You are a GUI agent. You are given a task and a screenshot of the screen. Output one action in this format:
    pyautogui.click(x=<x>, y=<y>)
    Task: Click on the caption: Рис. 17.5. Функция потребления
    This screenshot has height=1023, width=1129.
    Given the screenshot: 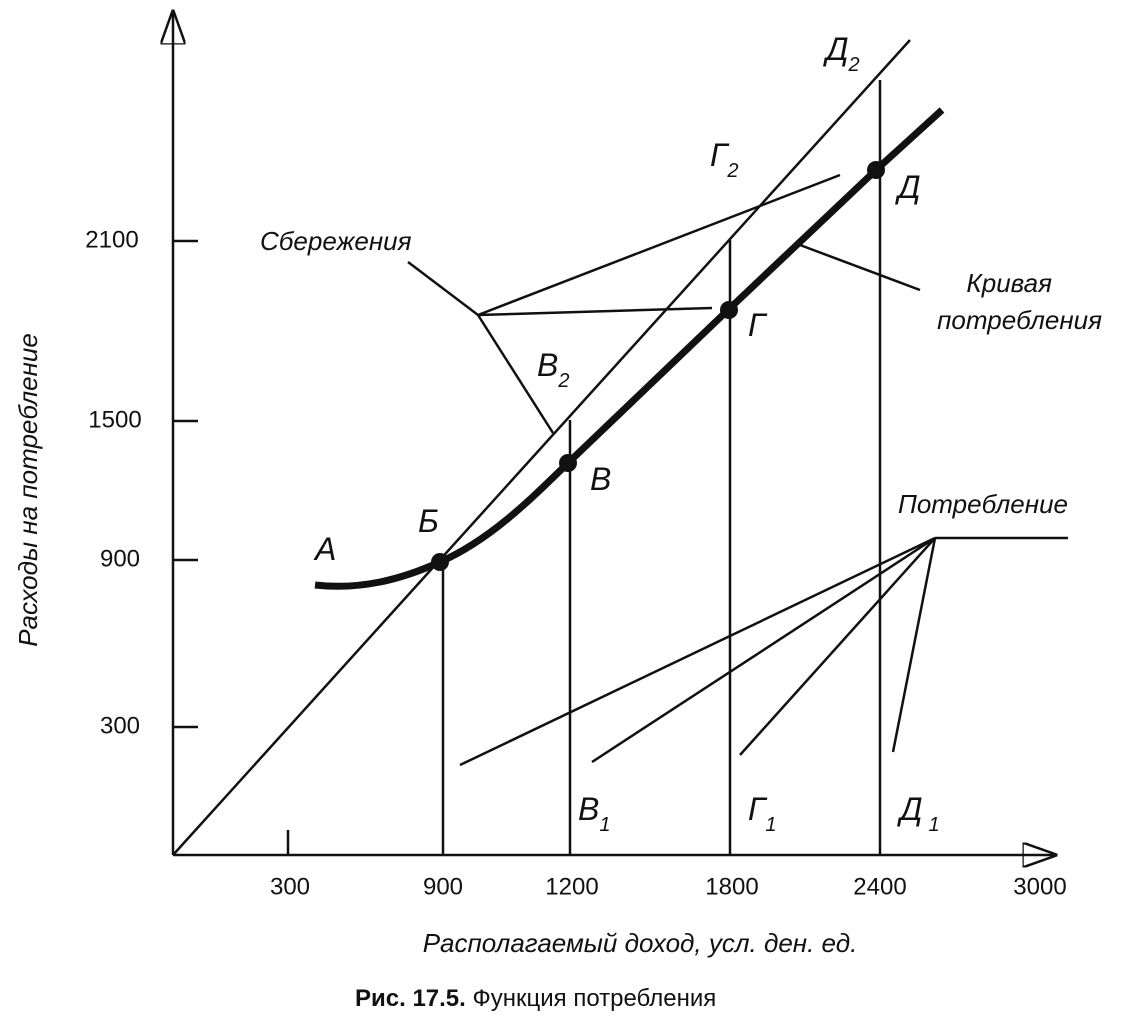 What is the action you would take?
    pyautogui.click(x=535, y=998)
    